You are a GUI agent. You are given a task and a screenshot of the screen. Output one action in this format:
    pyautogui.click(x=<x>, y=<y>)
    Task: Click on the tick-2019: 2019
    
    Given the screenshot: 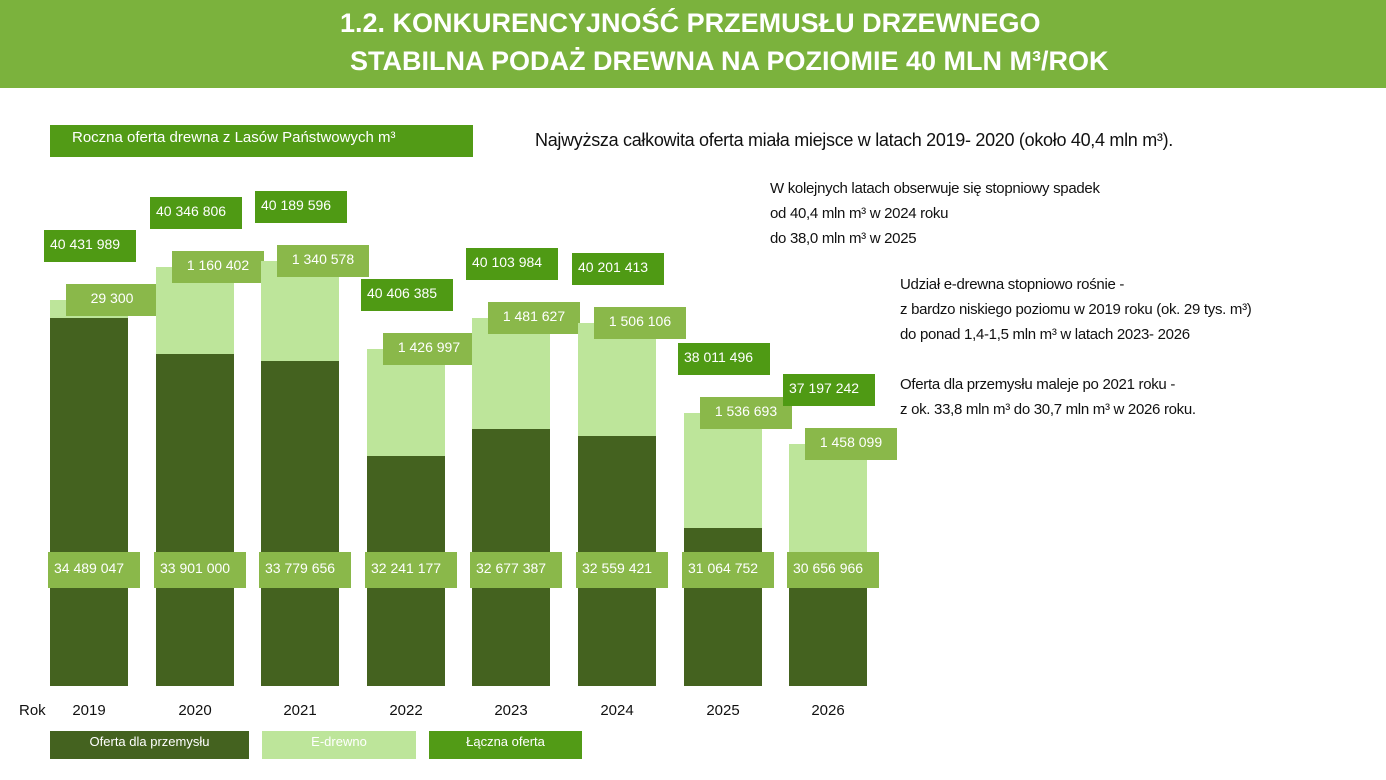 What is the action you would take?
    pyautogui.click(x=89, y=710)
    